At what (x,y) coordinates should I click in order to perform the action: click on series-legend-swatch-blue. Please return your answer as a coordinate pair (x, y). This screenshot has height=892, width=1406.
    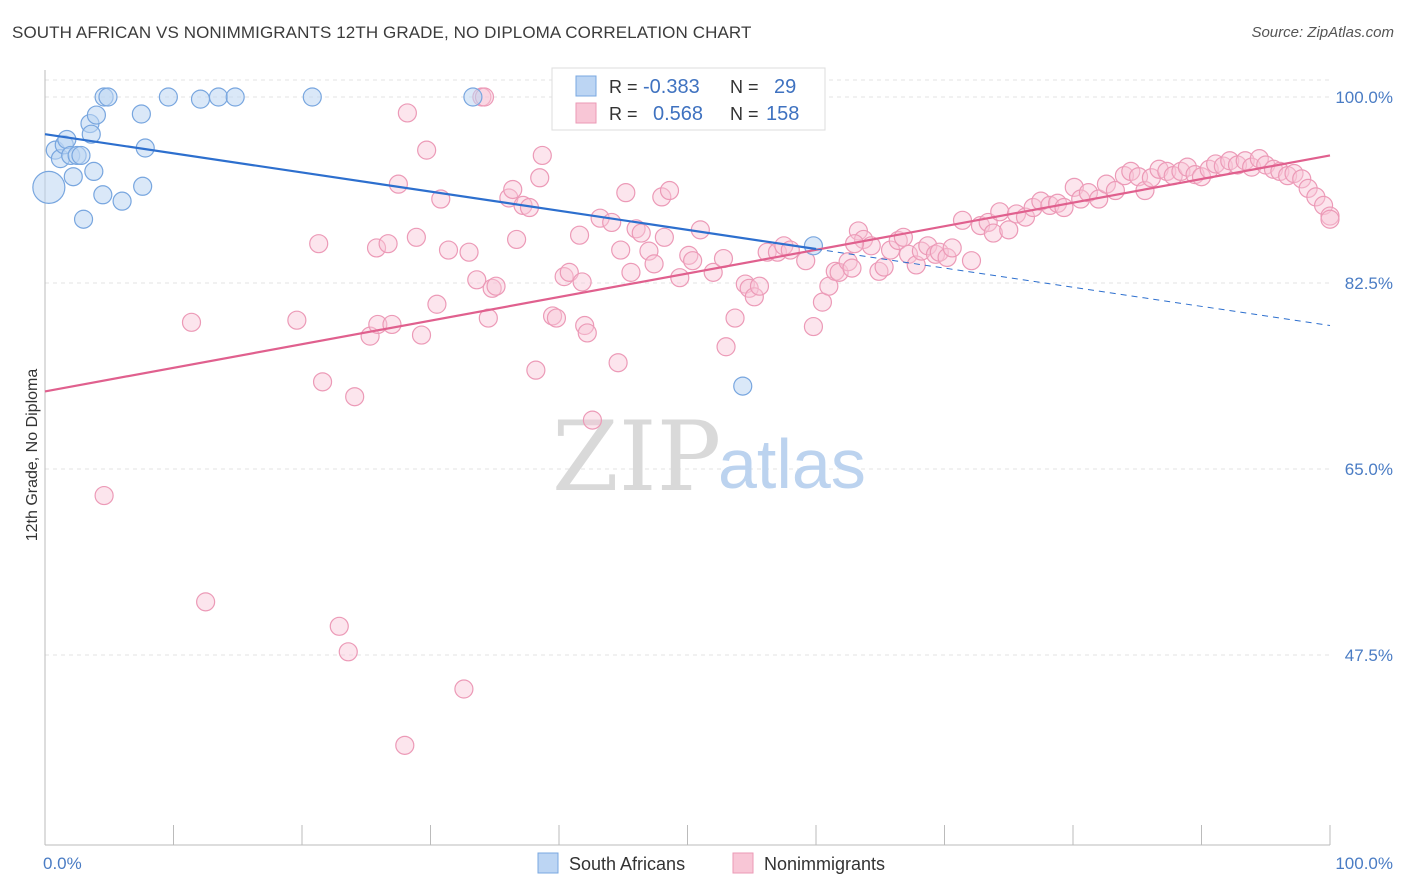
    Looking at the image, I should click on (548, 863).